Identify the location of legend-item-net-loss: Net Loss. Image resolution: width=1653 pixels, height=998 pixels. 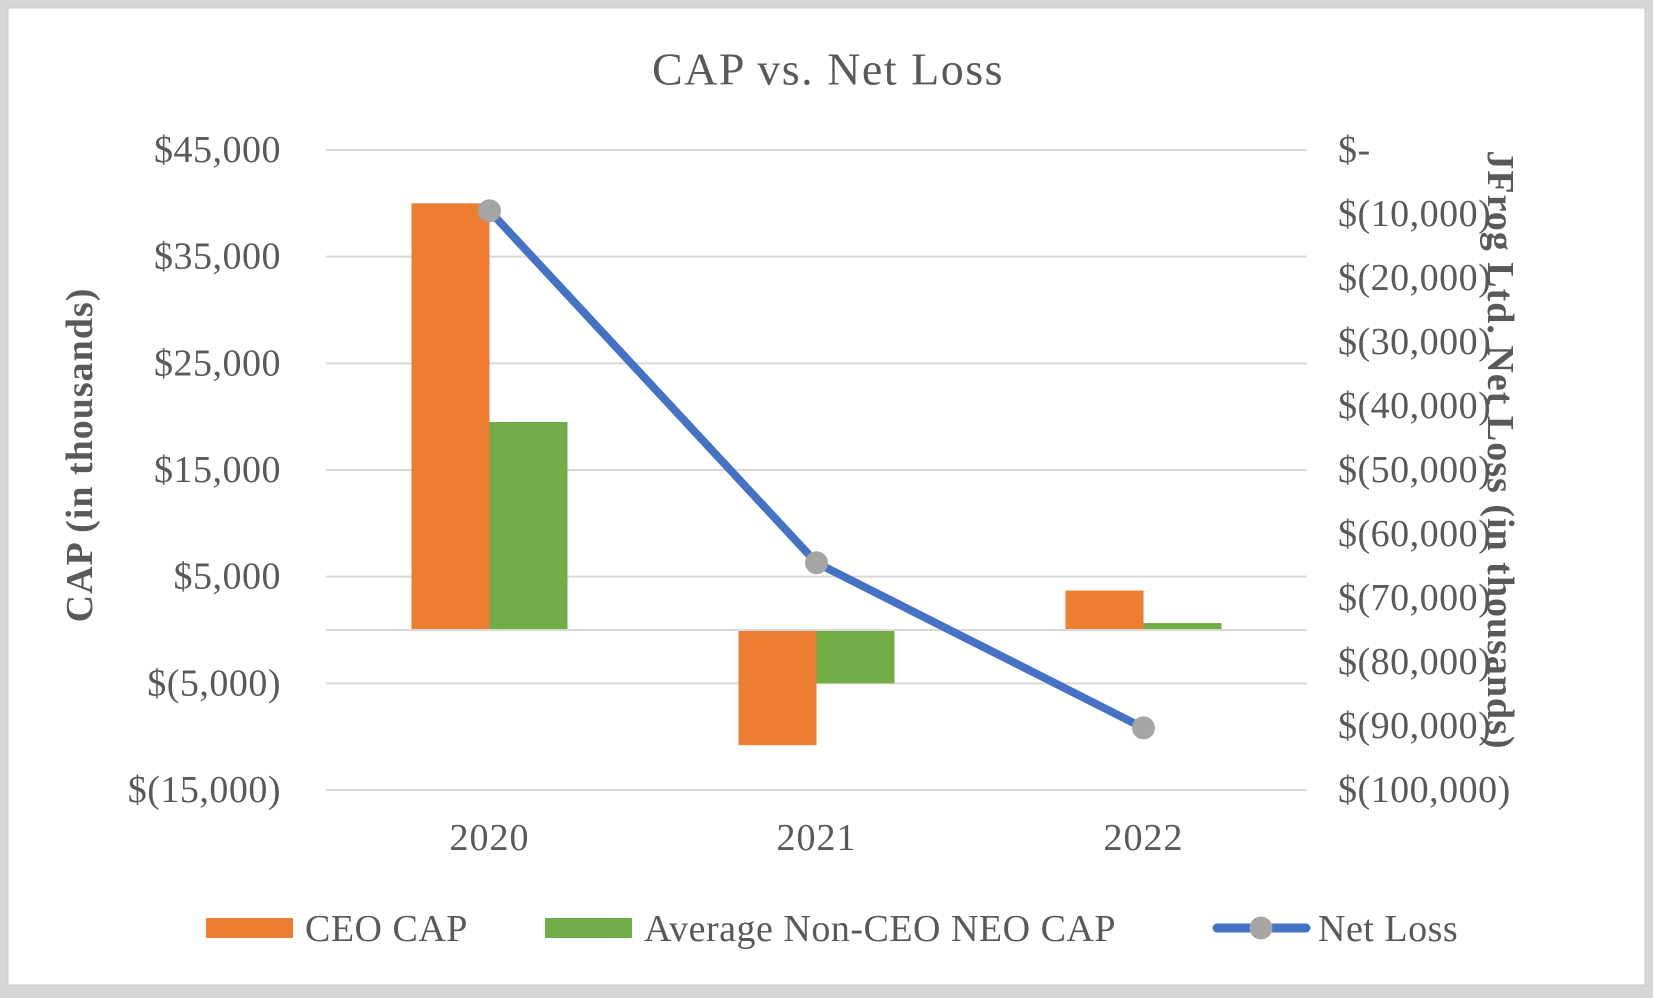
(1335, 929).